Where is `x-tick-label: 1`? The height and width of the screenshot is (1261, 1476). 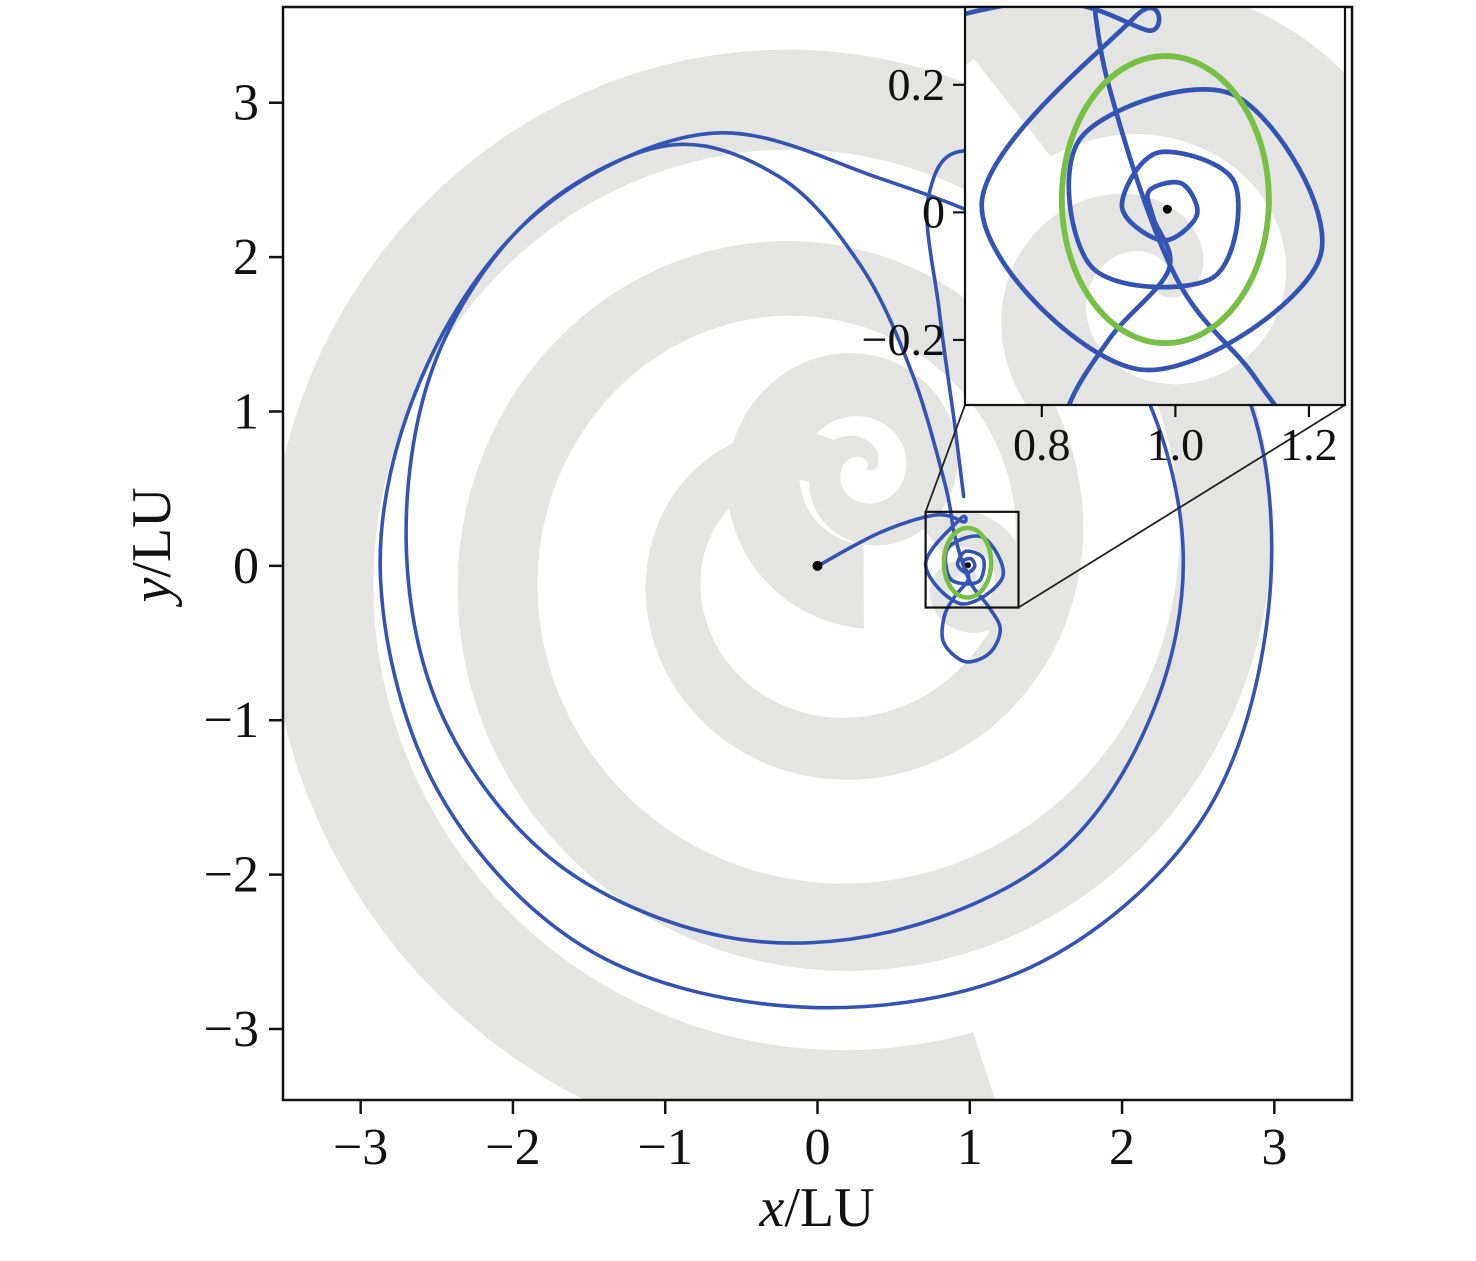 x-tick-label: 1 is located at coordinates (970, 1147).